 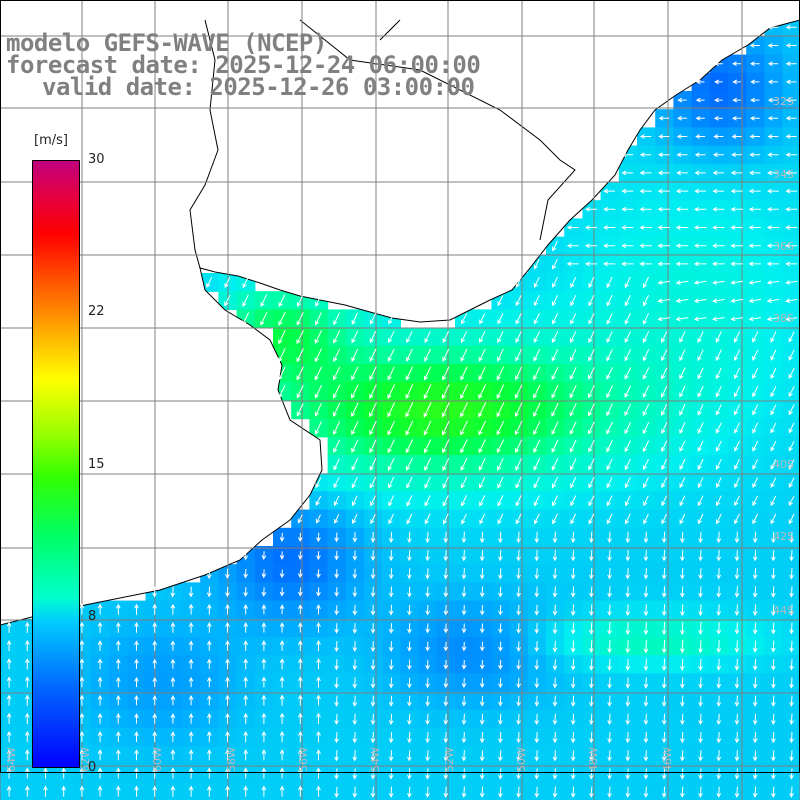 What do you see at coordinates (375, 759) in the screenshot?
I see `lon-label: 54W` at bounding box center [375, 759].